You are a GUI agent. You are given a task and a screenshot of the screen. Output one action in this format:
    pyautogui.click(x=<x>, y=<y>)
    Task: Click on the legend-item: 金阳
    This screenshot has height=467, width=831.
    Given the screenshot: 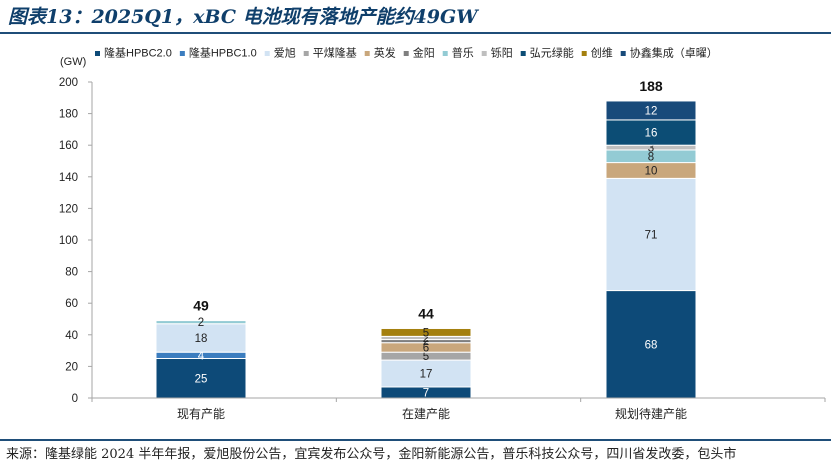 What is the action you would take?
    pyautogui.click(x=419, y=53)
    